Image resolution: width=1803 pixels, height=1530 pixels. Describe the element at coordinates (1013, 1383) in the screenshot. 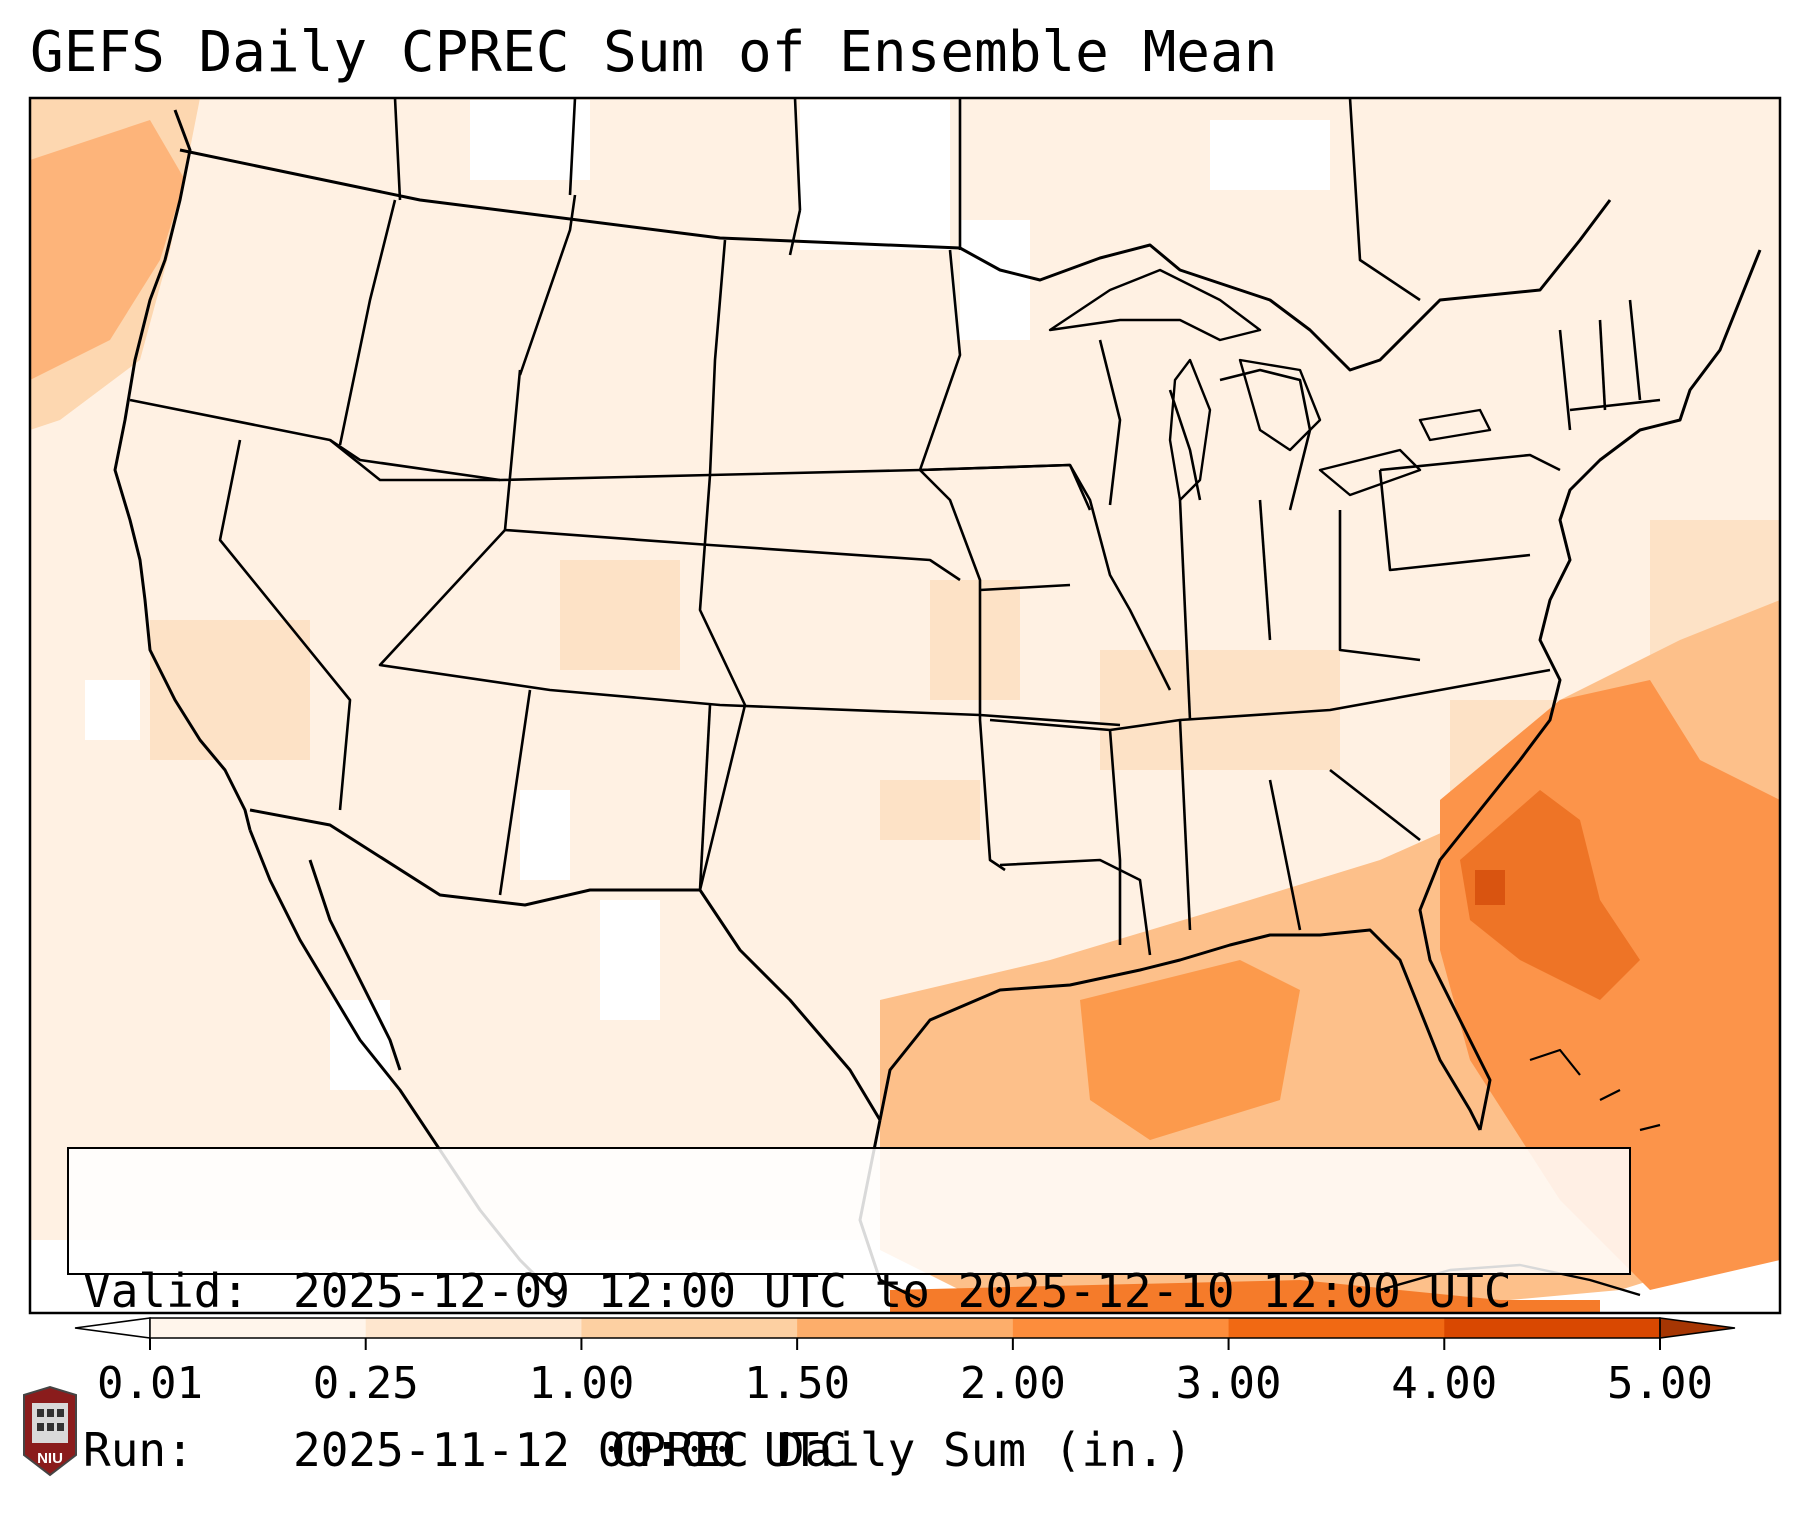

I see `colorbar-tick-label: 2.00` at that location.